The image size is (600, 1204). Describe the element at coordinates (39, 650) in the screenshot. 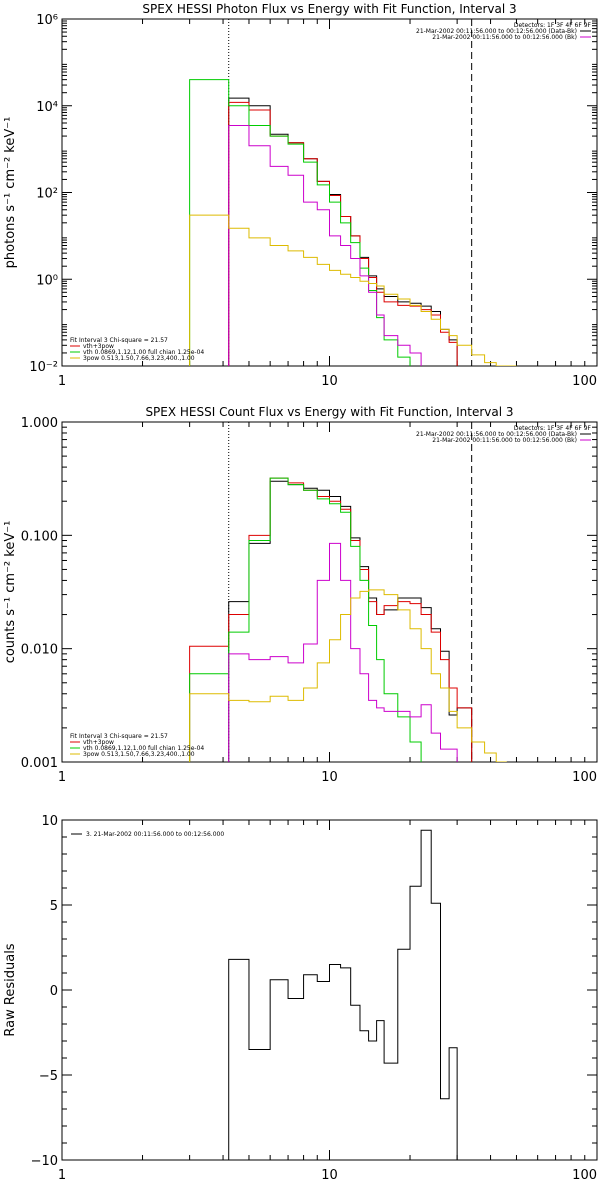

I see `y-tick-label: 0.010` at that location.